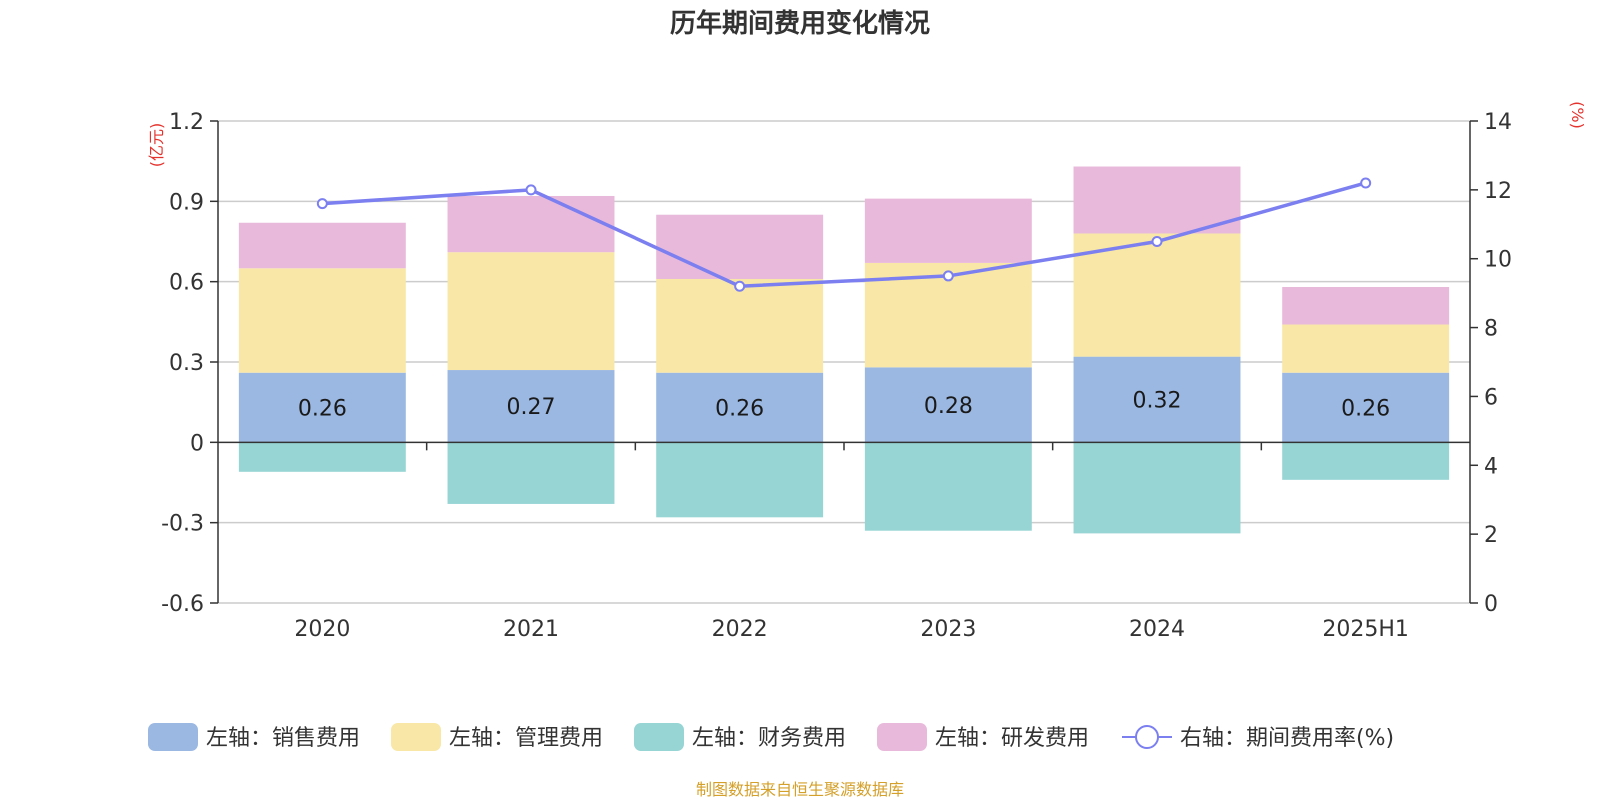 This screenshot has height=800, width=1600. Describe the element at coordinates (800, 789) in the screenshot. I see `source-note: 制图数据来自恒生聚源数据库` at that location.